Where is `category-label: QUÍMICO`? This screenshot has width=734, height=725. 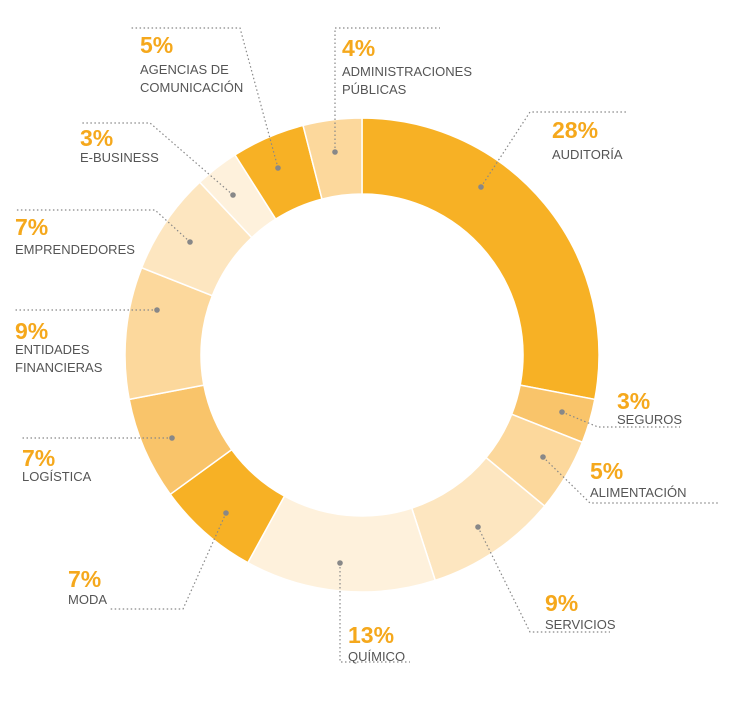
category-label: QUÍMICO is located at coordinates (377, 656).